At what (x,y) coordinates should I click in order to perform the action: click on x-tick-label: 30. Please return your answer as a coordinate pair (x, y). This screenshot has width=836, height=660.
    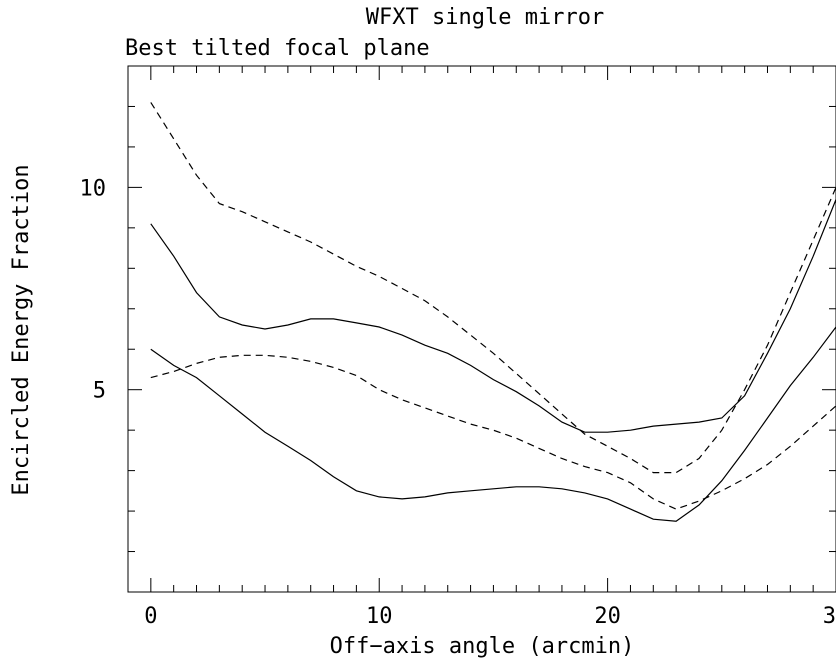
    Looking at the image, I should click on (829, 616).